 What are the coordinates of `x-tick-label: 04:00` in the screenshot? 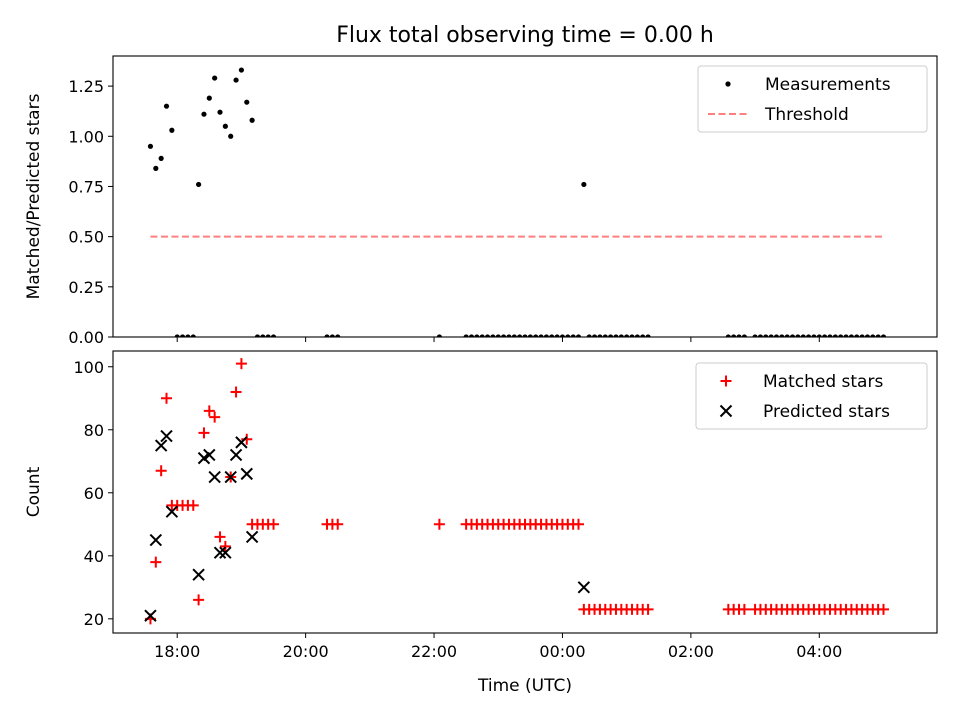 It's located at (819, 651).